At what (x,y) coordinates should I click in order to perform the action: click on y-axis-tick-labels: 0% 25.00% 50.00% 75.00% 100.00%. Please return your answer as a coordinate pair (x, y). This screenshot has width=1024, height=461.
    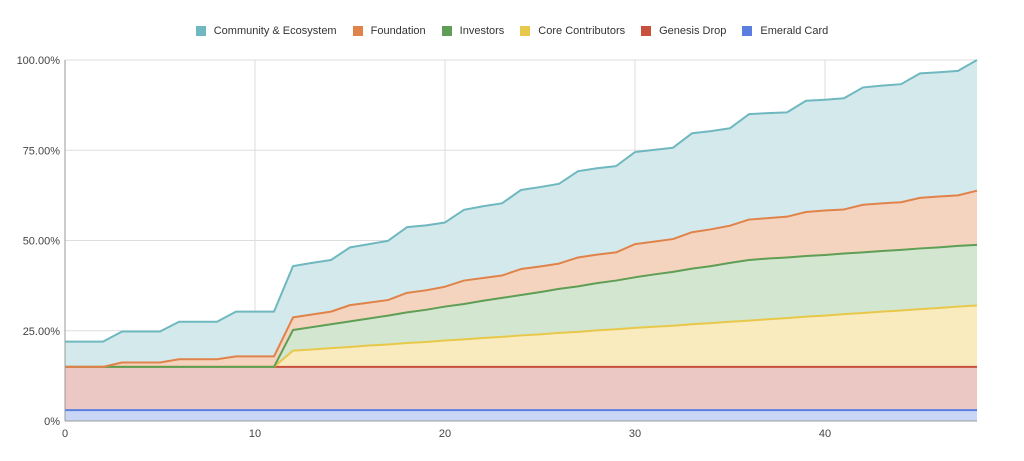
    Looking at the image, I should click on (39, 241).